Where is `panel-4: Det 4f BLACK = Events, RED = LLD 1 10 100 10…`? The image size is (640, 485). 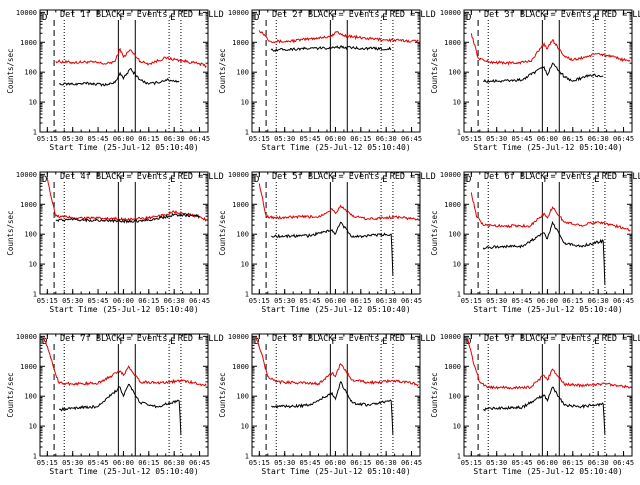 panel-4: Det 4f BLACK = Events, RED = LLD 1 10 100 10… is located at coordinates (115, 242).